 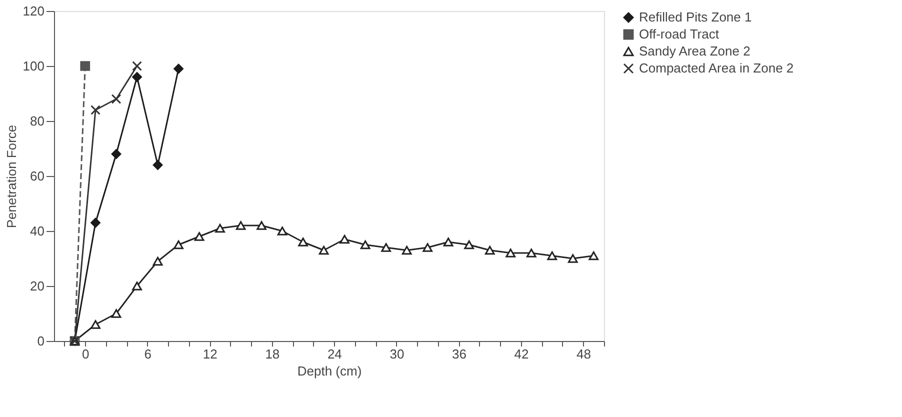 I want to click on y-tick-label: 60, so click(x=37, y=176).